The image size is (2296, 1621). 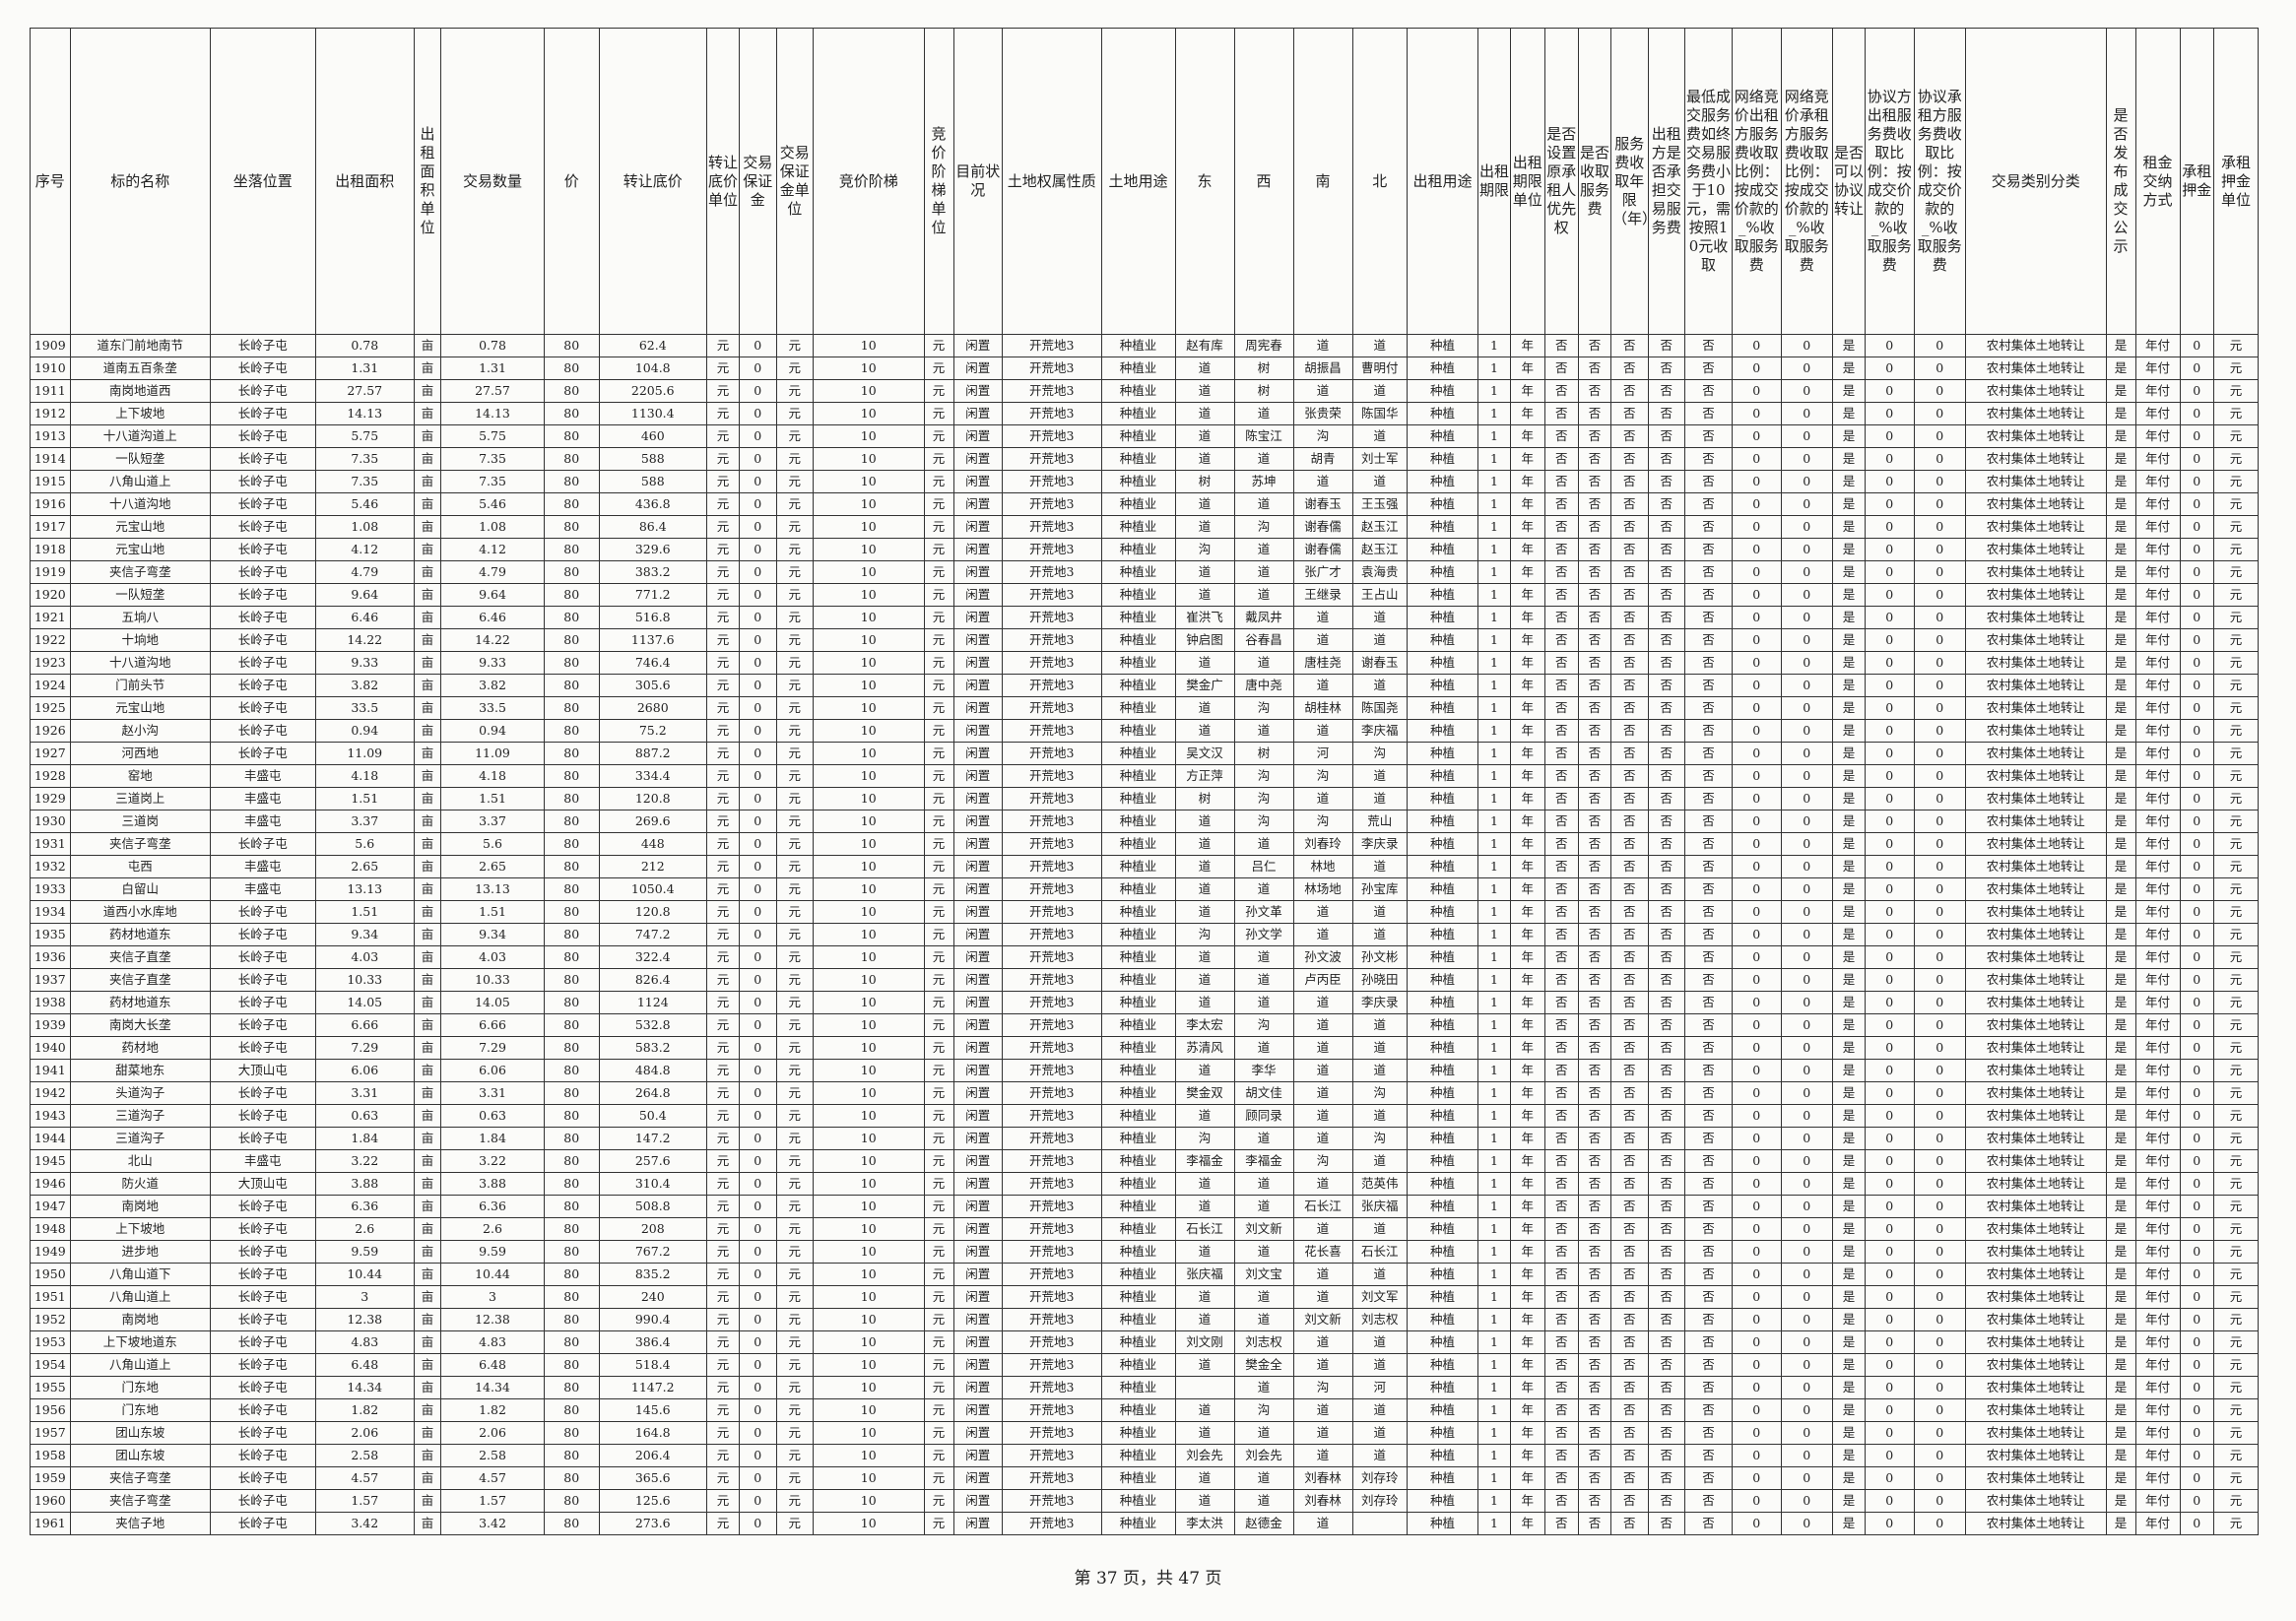 I want to click on table-cell: 771.2, so click(x=652, y=595).